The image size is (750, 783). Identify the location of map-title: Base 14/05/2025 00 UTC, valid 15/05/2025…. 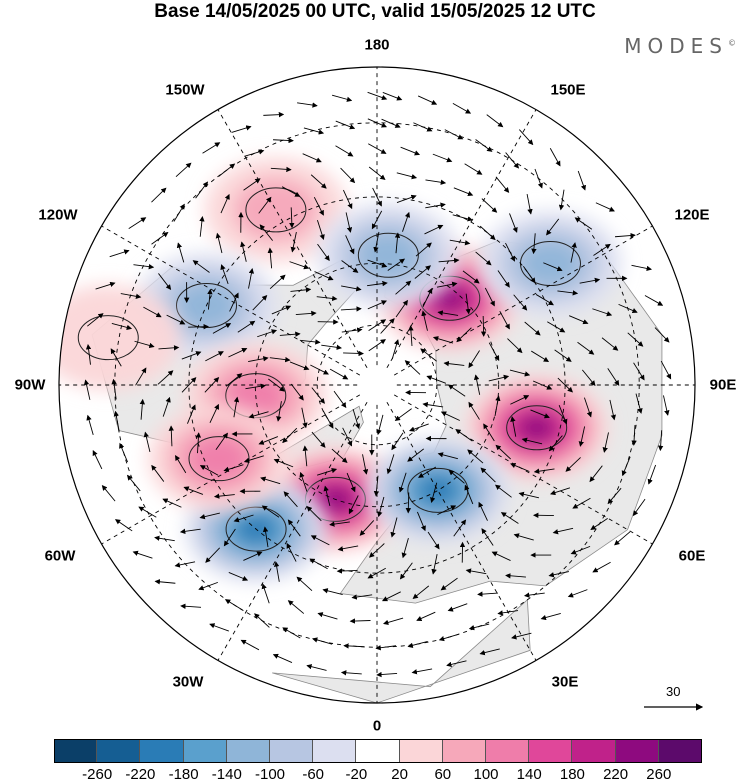
(375, 11).